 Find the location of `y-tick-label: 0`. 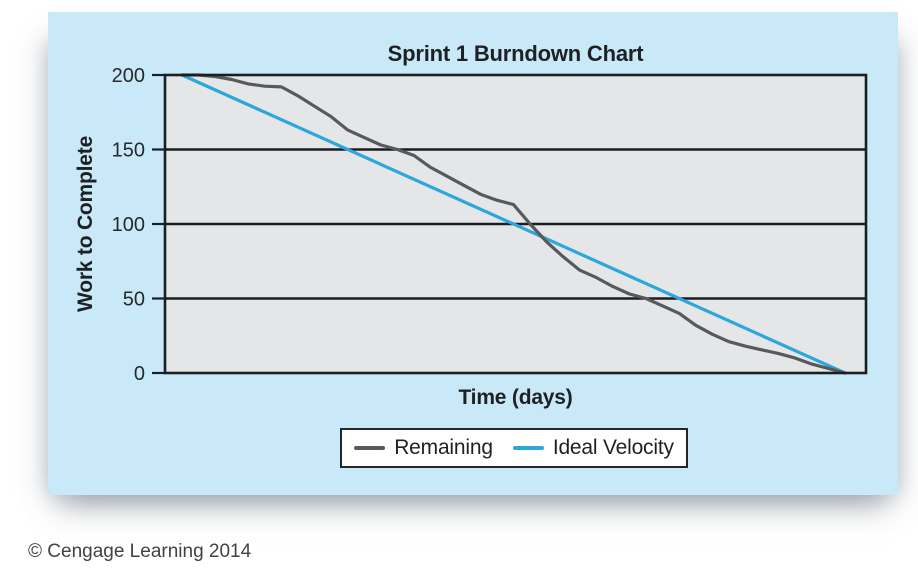

y-tick-label: 0 is located at coordinates (139, 374).